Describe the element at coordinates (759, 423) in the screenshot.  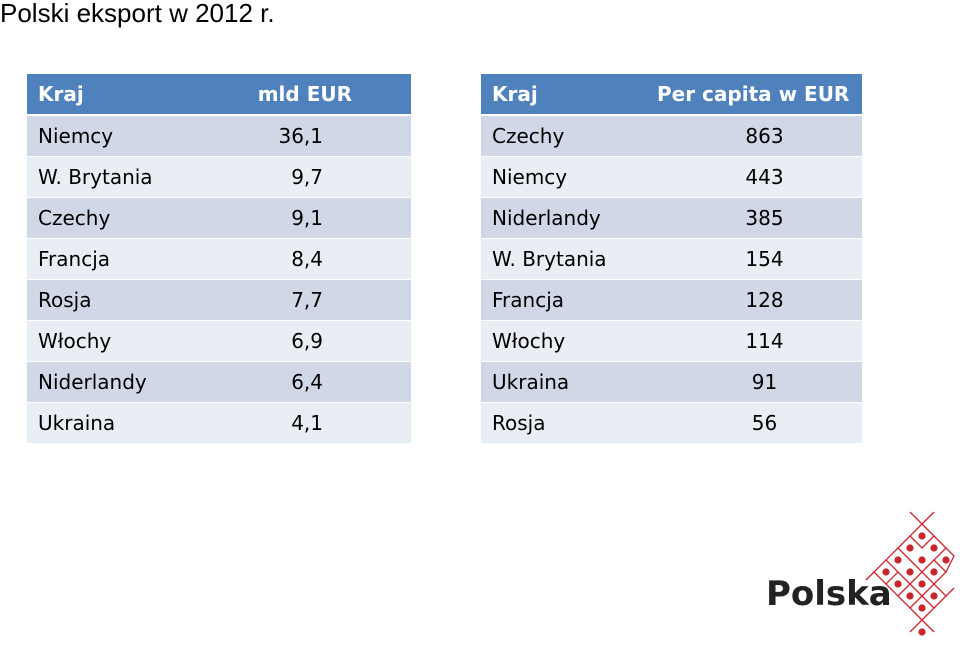
I see `value-cell: 56` at that location.